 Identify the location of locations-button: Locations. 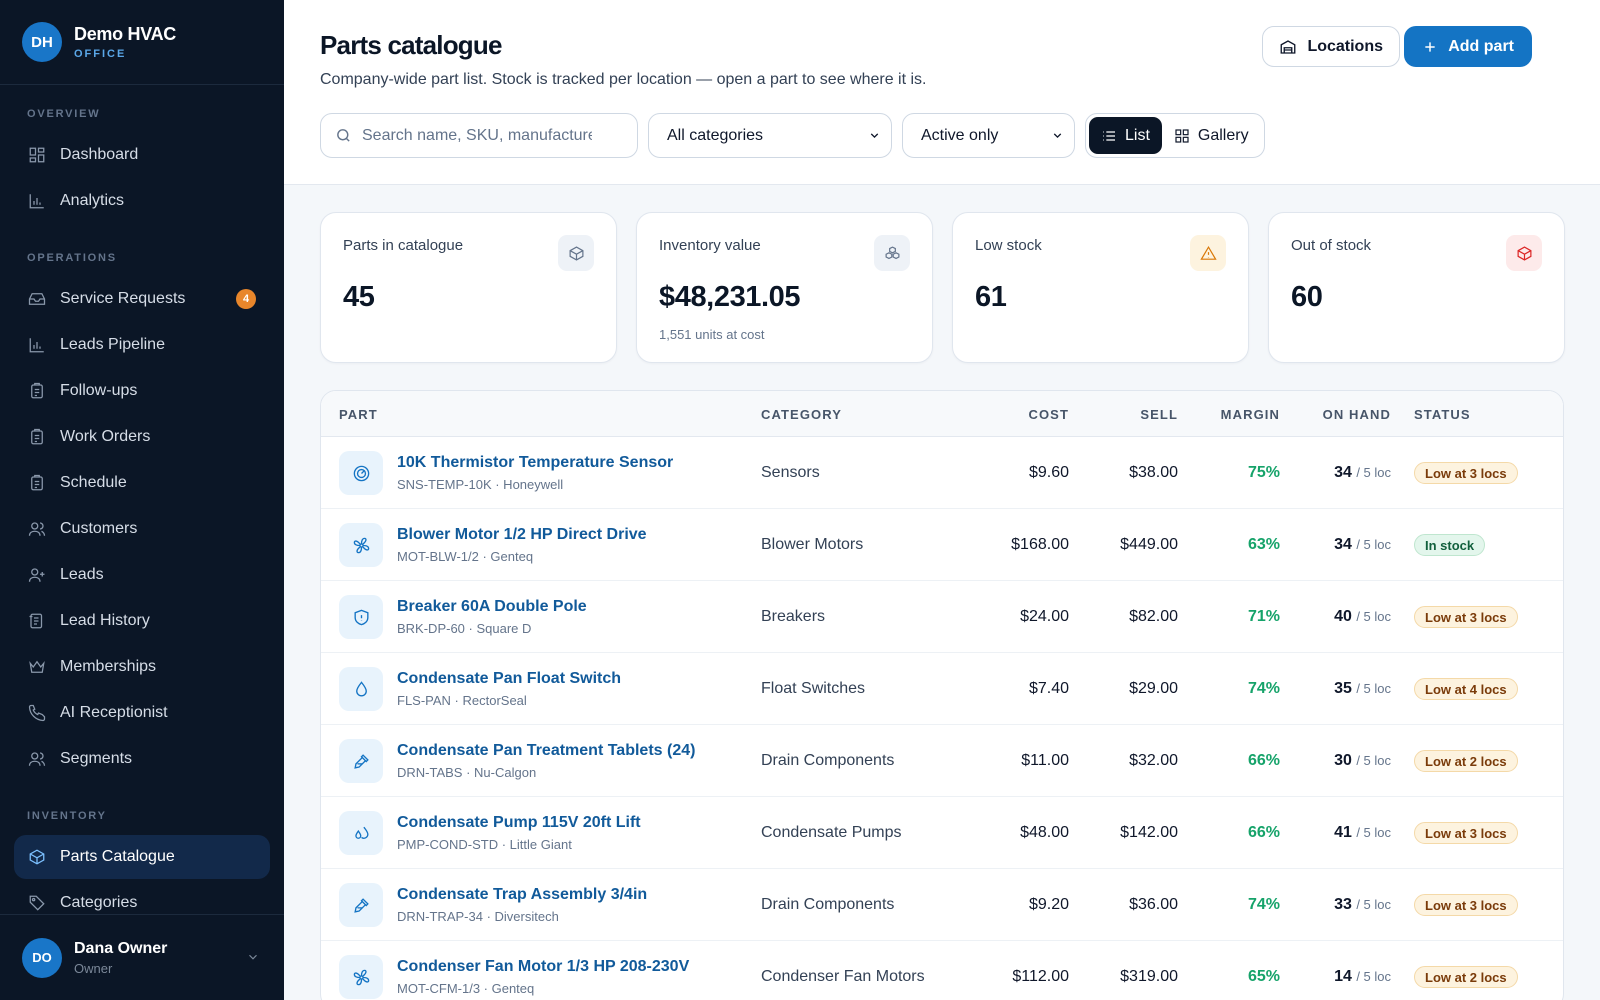
(1331, 46).